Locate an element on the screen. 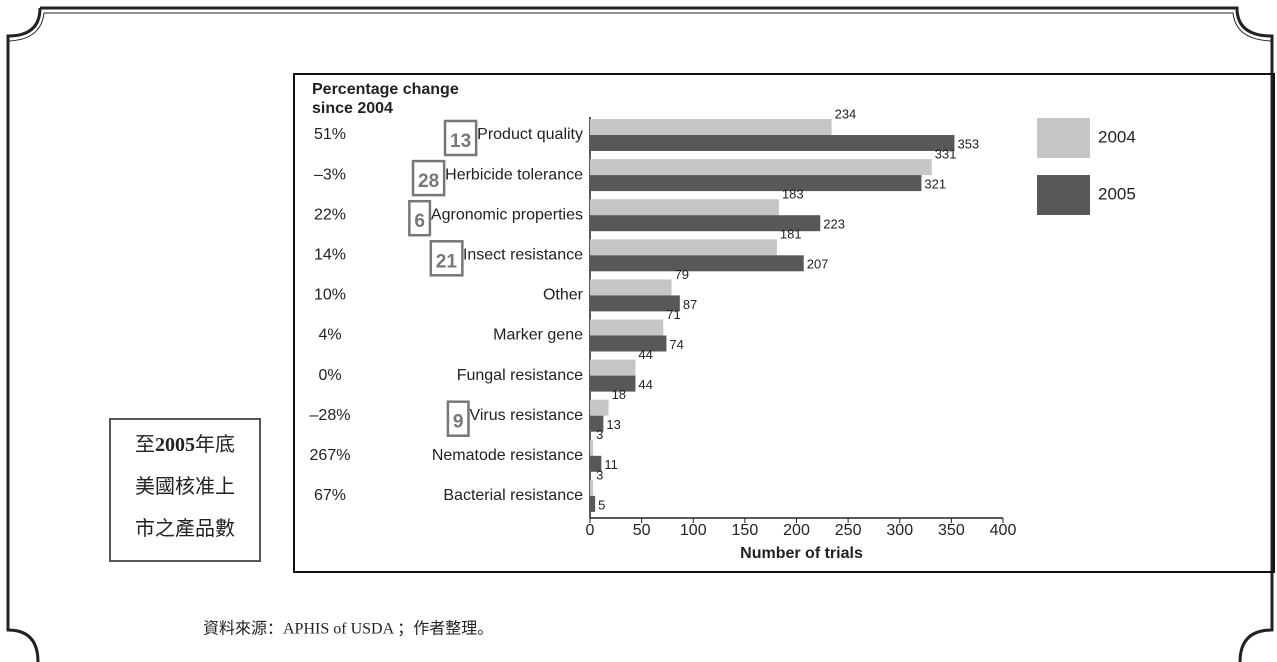 The height and width of the screenshot is (662, 1277). category-label: Marker gene is located at coordinates (538, 335).